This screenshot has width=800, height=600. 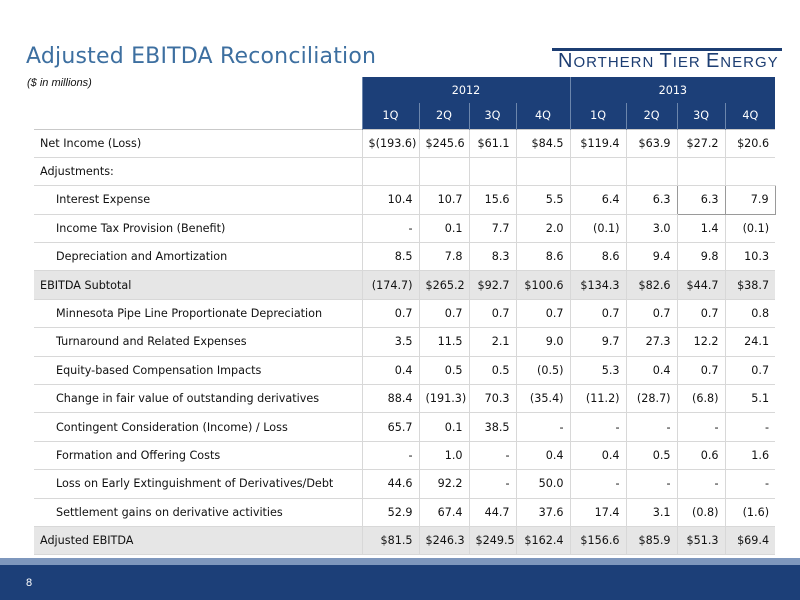 What do you see at coordinates (400, 582) in the screenshot?
I see `footer-bar` at bounding box center [400, 582].